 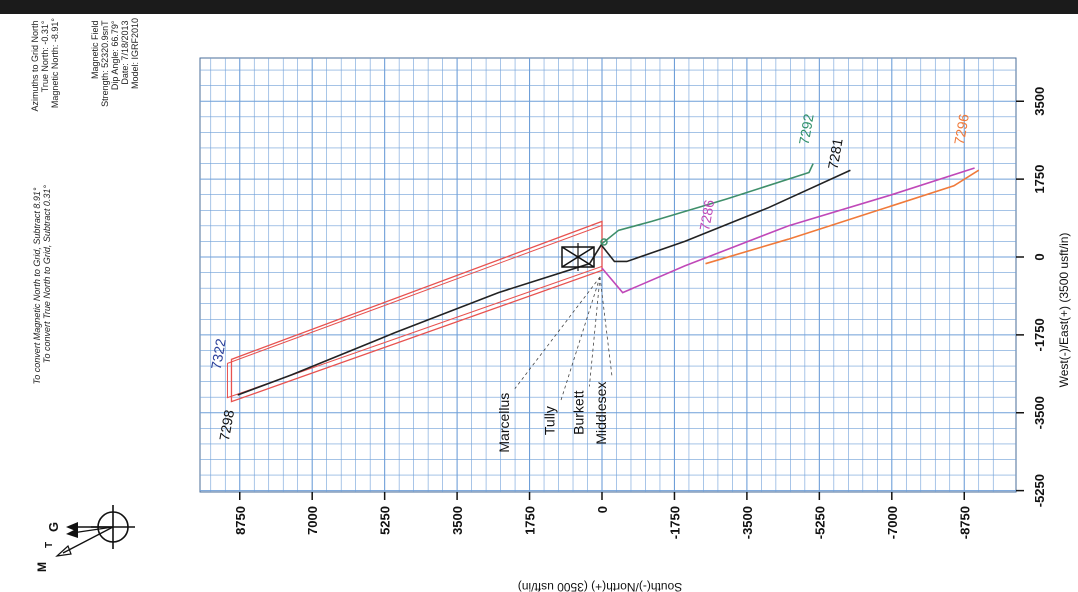 I want to click on x-tick-label: 7000, so click(x=312, y=520).